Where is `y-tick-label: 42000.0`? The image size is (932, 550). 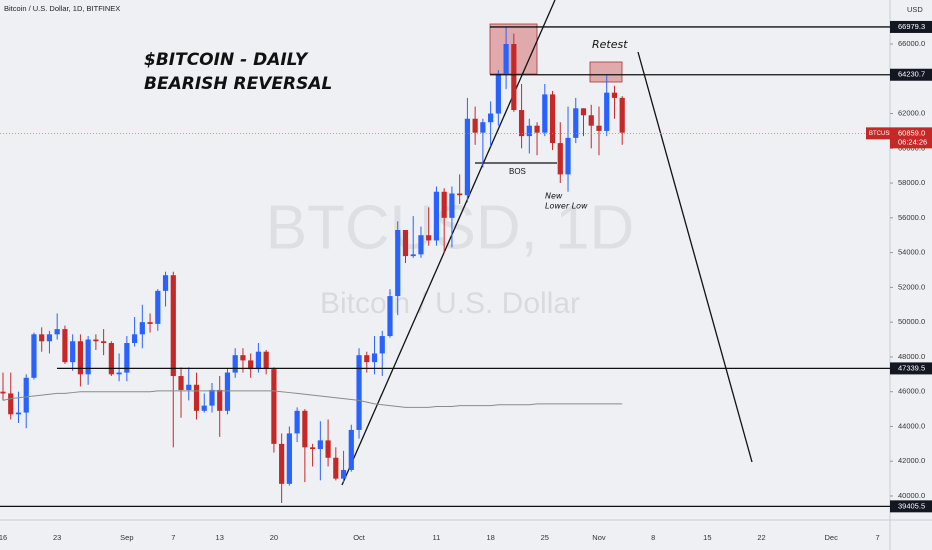
y-tick-label: 42000.0 is located at coordinates (911, 460).